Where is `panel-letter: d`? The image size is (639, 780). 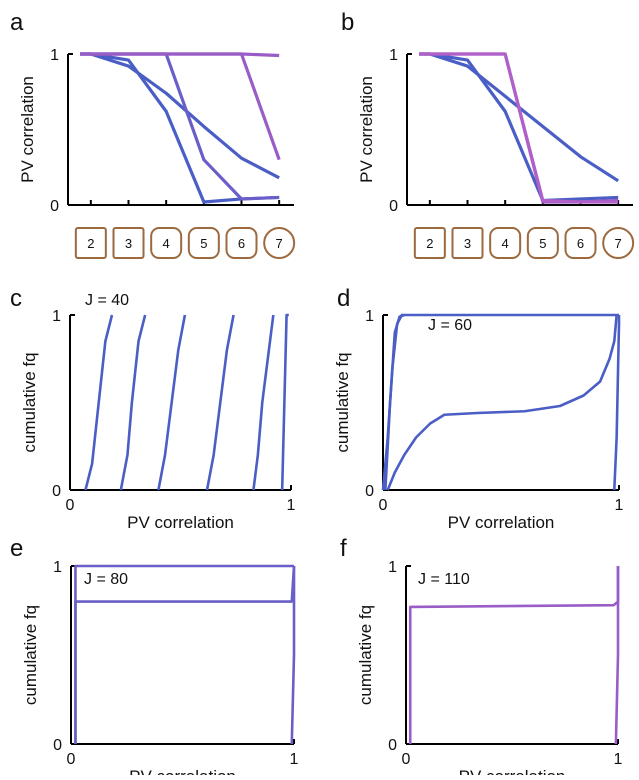 panel-letter: d is located at coordinates (343, 298).